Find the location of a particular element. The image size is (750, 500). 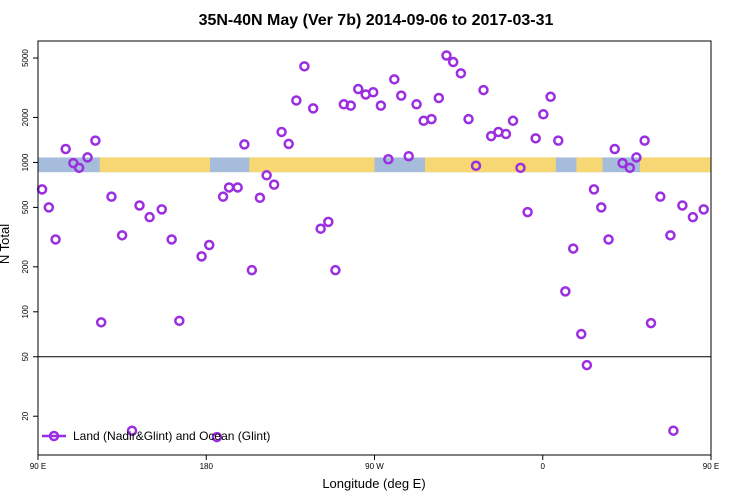

x-tick-label: 180 is located at coordinates (207, 466).